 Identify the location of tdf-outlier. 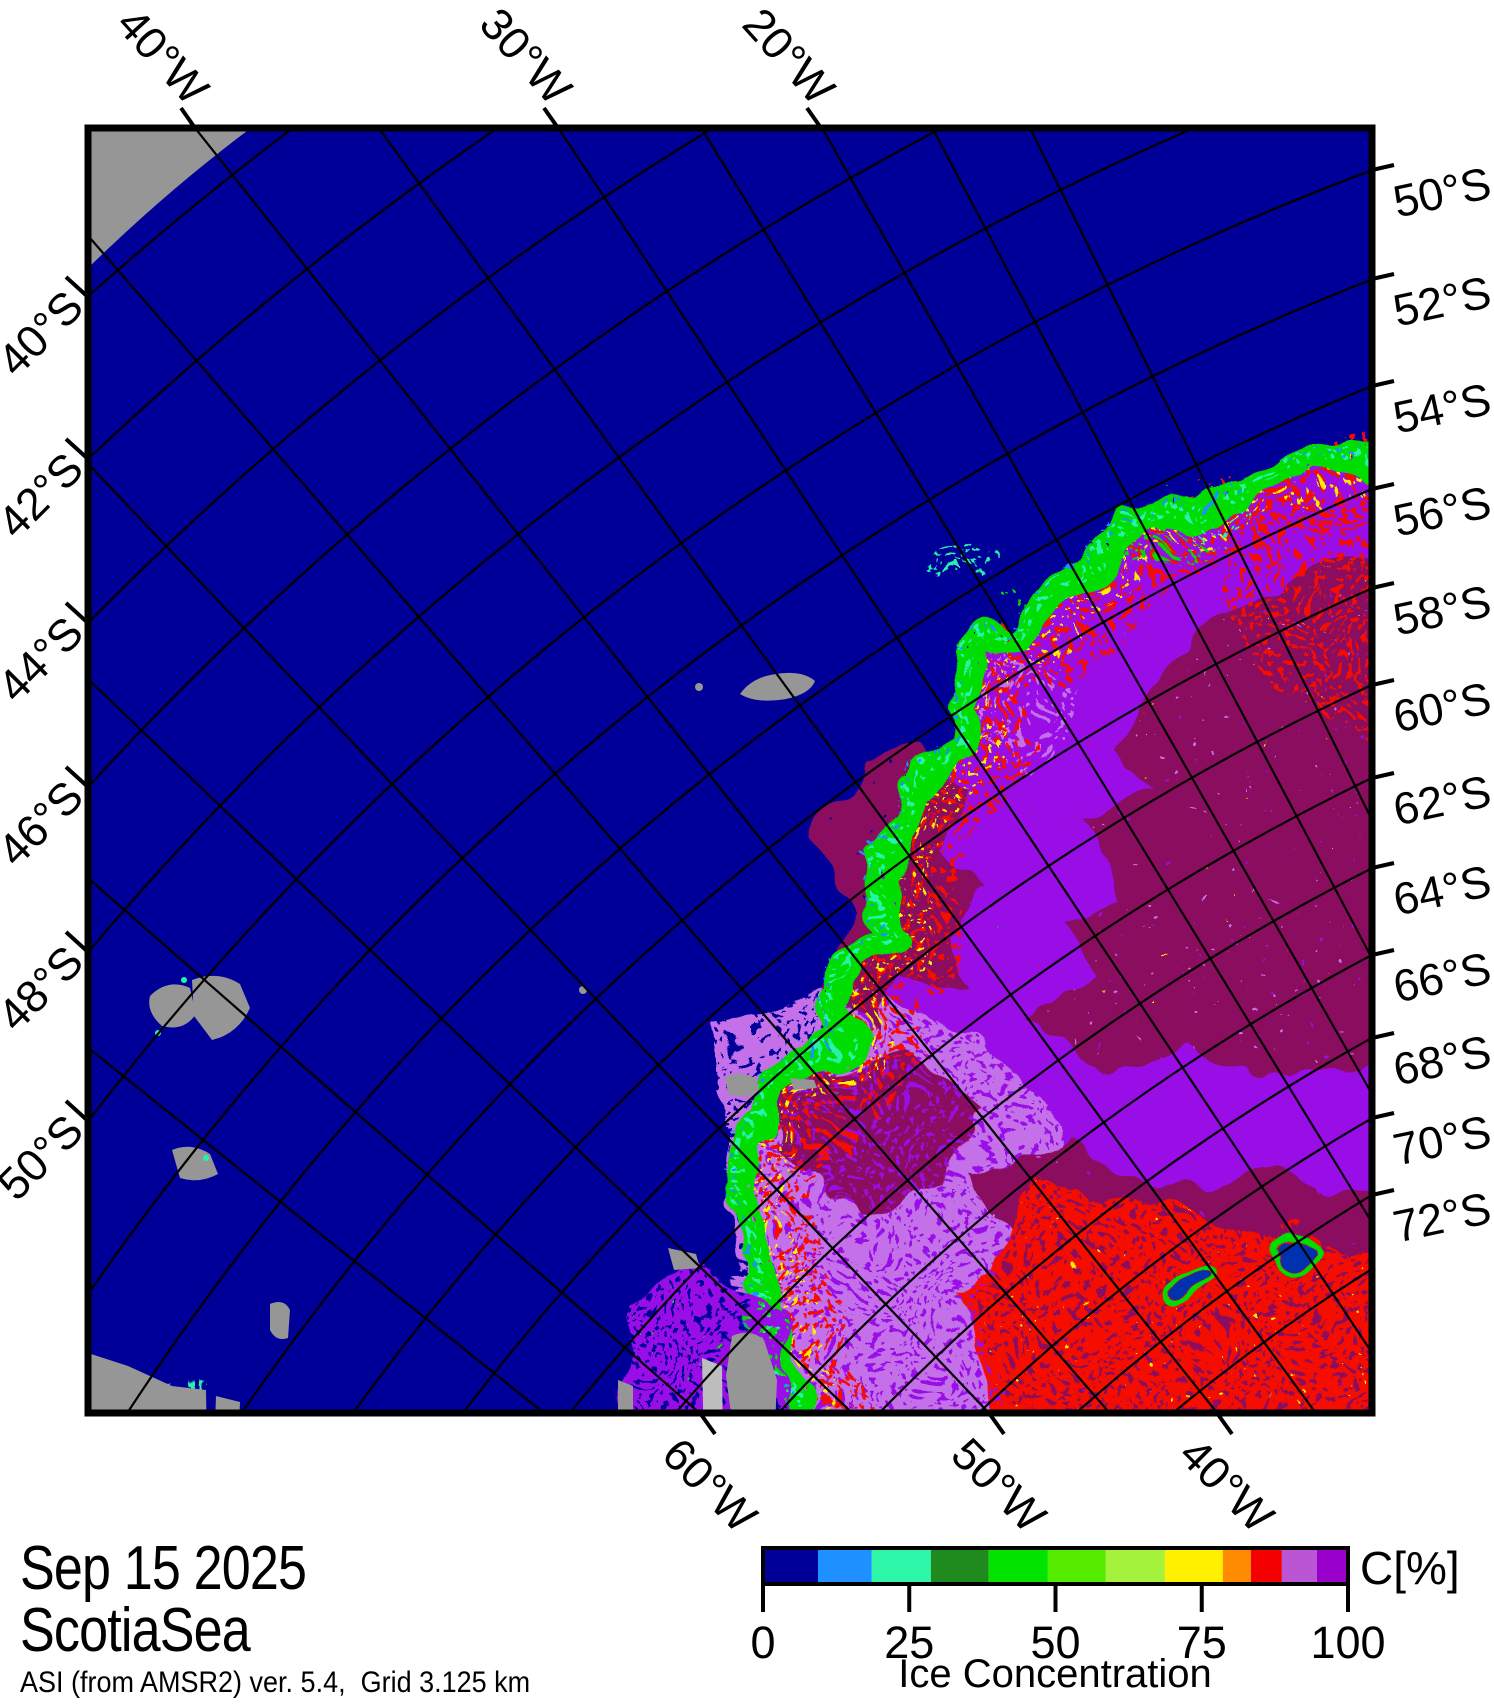
(227, 1404).